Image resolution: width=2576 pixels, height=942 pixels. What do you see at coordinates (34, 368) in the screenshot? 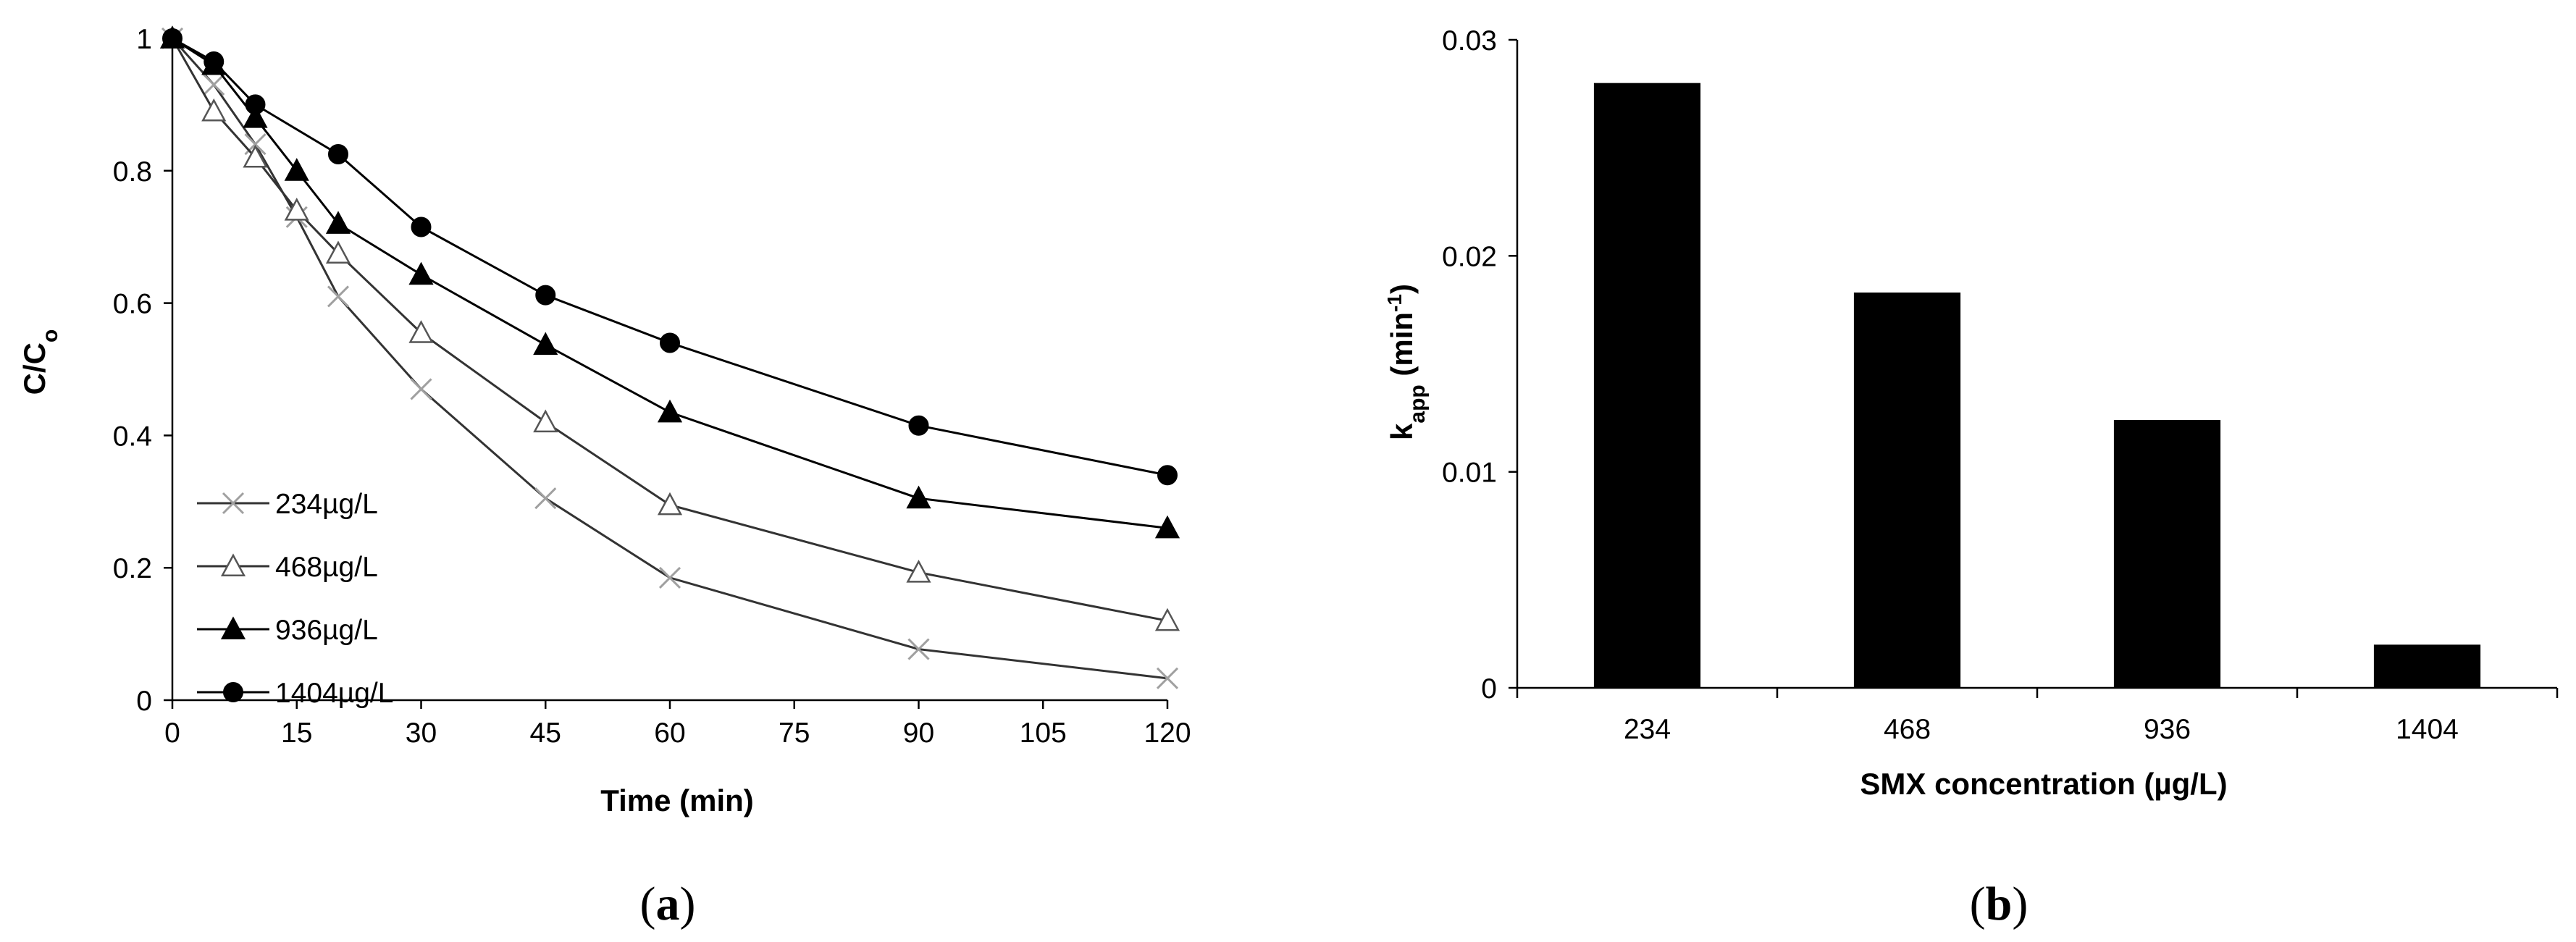
I see `panel-a-y-axis-label-main: C/C` at bounding box center [34, 368].